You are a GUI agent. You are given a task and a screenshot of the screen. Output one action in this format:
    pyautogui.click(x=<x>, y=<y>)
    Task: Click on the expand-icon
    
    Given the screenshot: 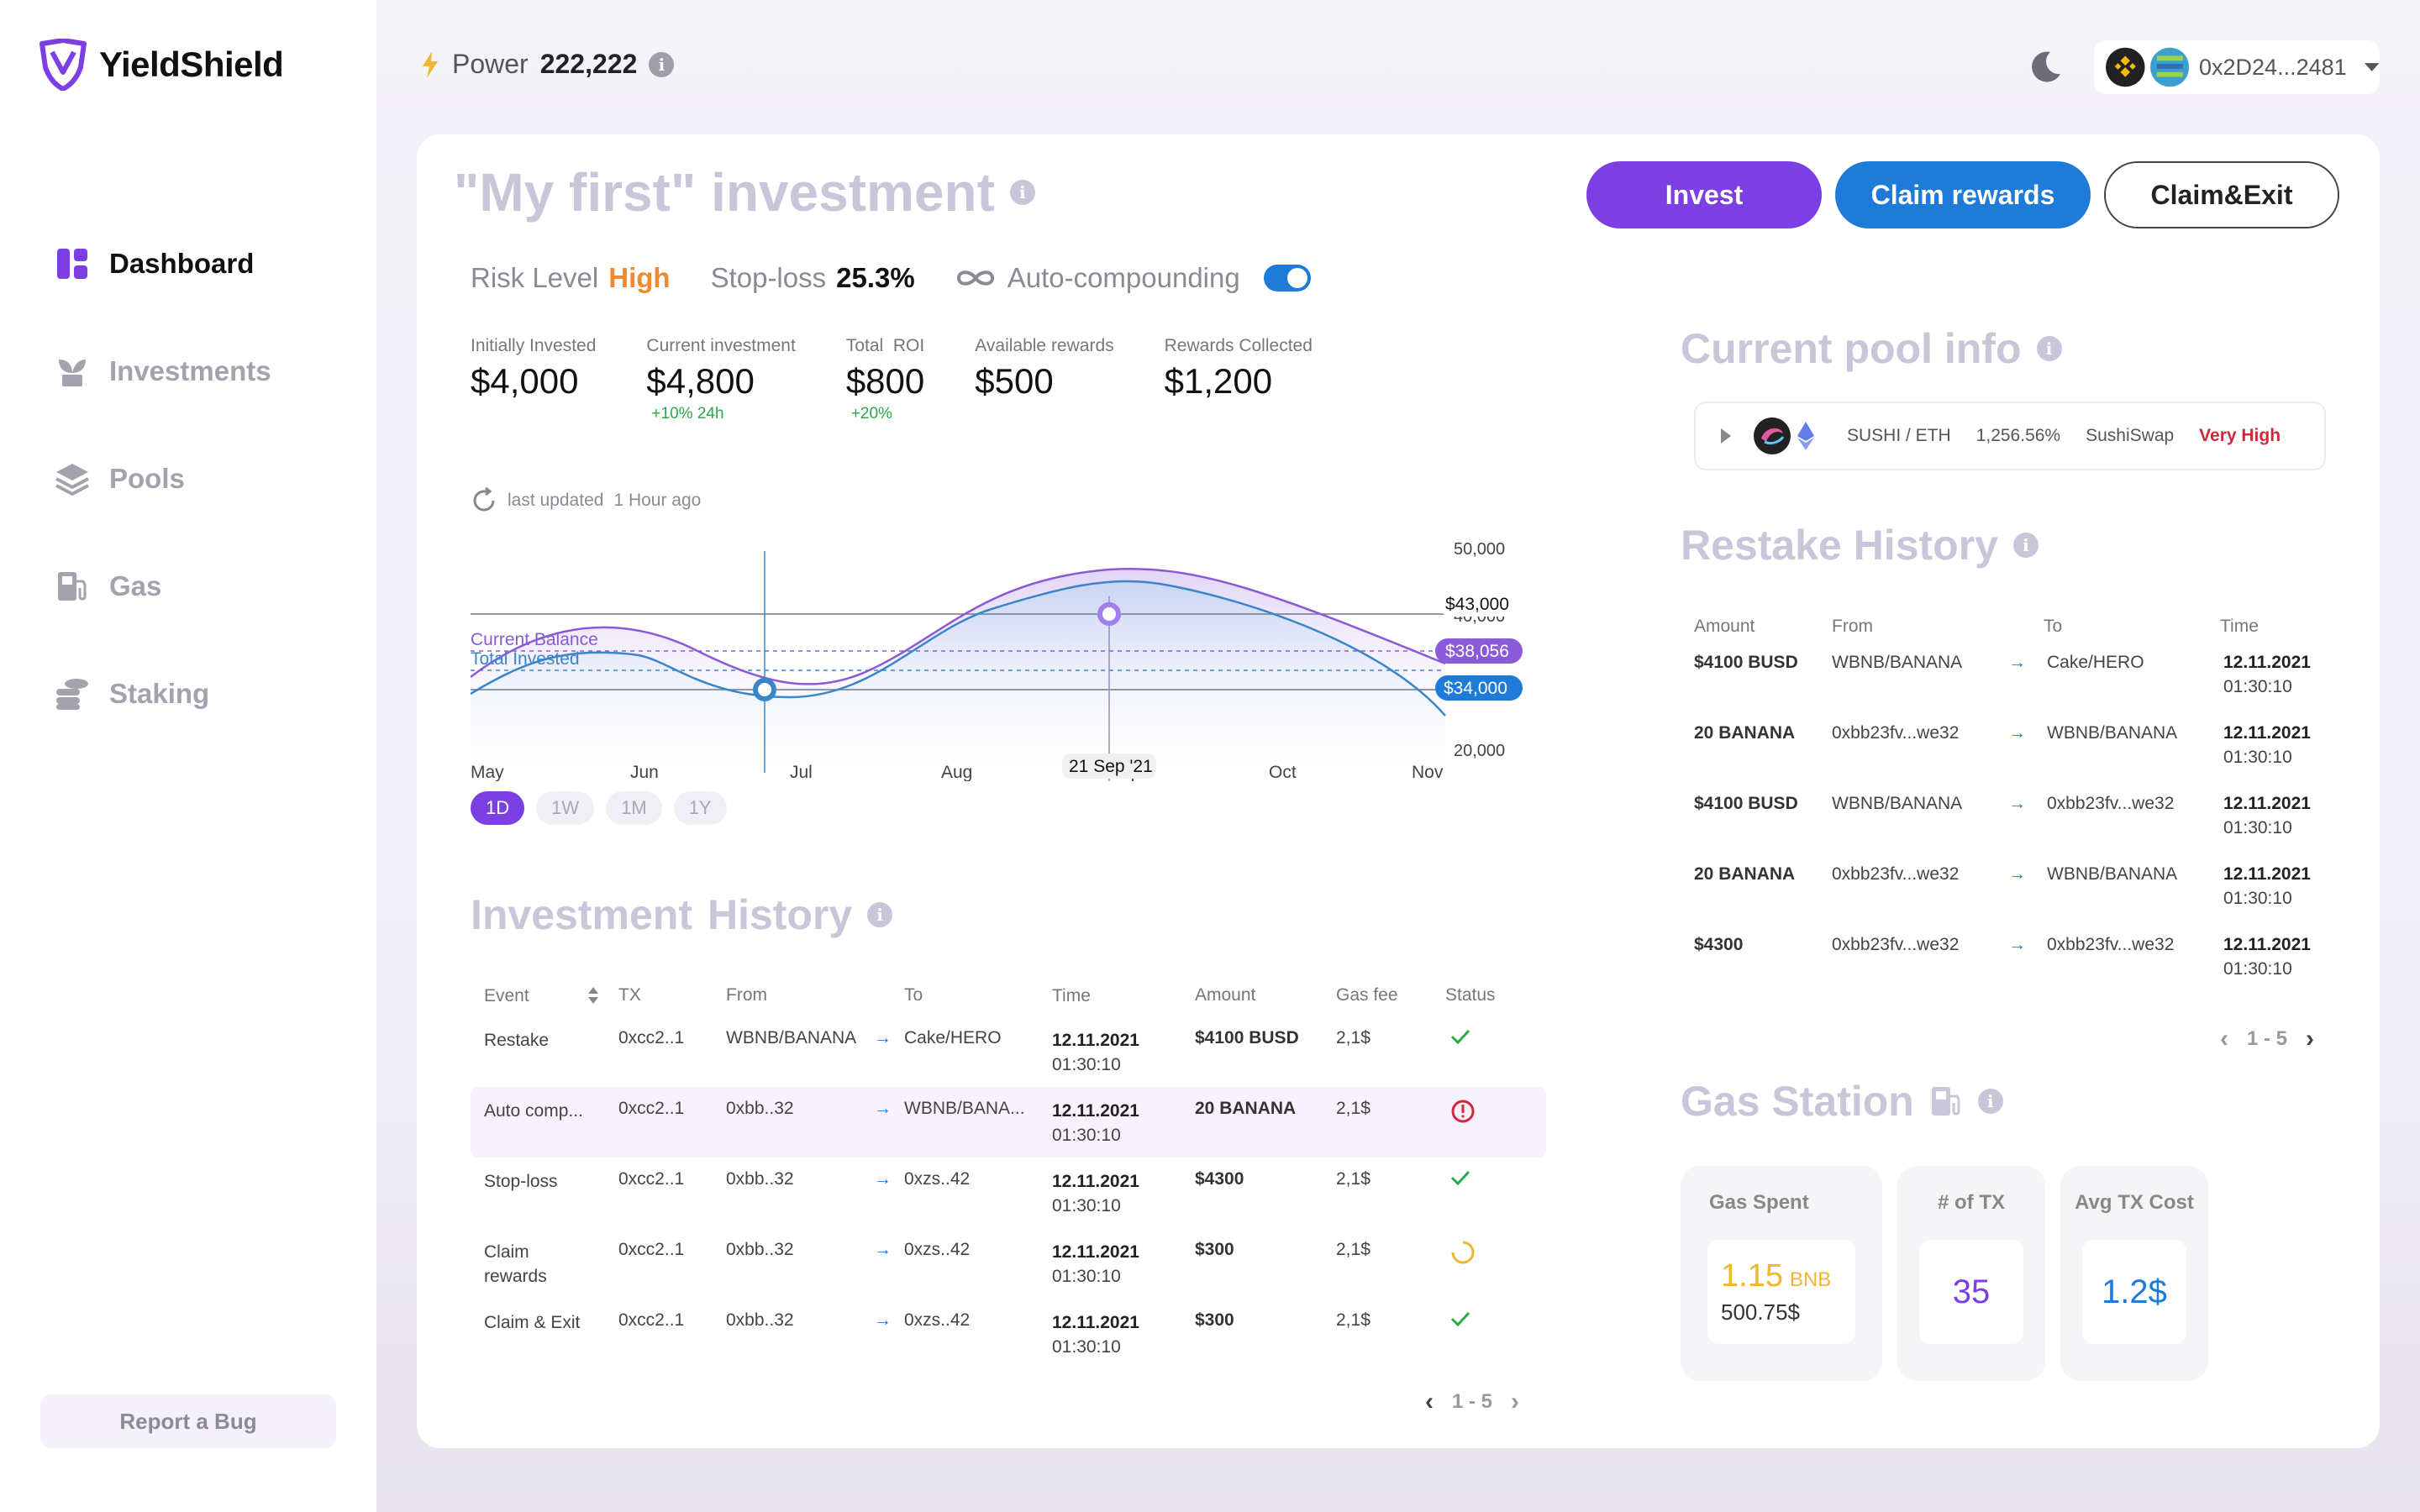 What is the action you would take?
    pyautogui.click(x=1726, y=436)
    